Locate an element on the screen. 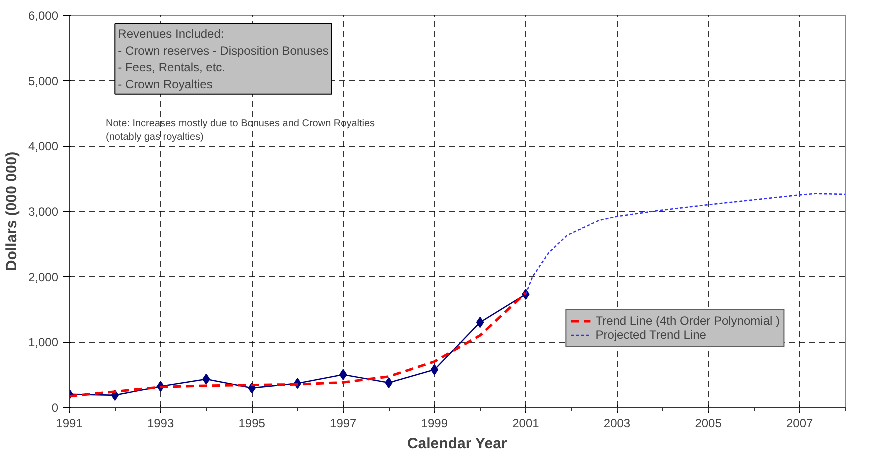 The height and width of the screenshot is (461, 881). legend-label: Projected Trend Line is located at coordinates (651, 335).